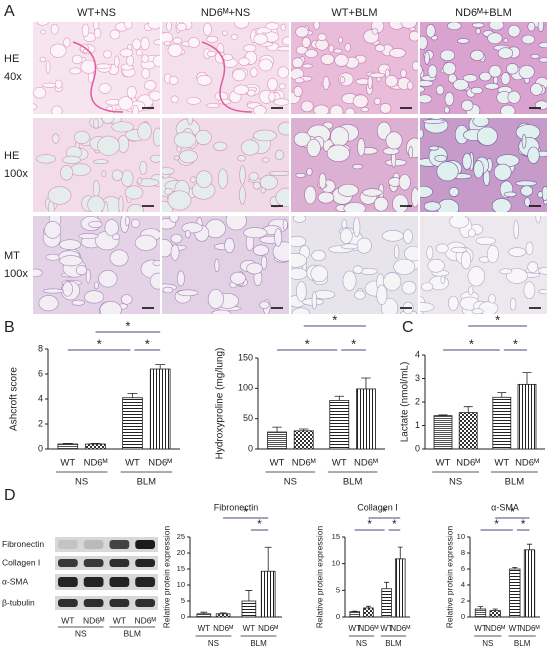 The width and height of the screenshot is (550, 651). Describe the element at coordinates (181, 552) in the screenshot. I see `y-tick-label: 20` at that location.